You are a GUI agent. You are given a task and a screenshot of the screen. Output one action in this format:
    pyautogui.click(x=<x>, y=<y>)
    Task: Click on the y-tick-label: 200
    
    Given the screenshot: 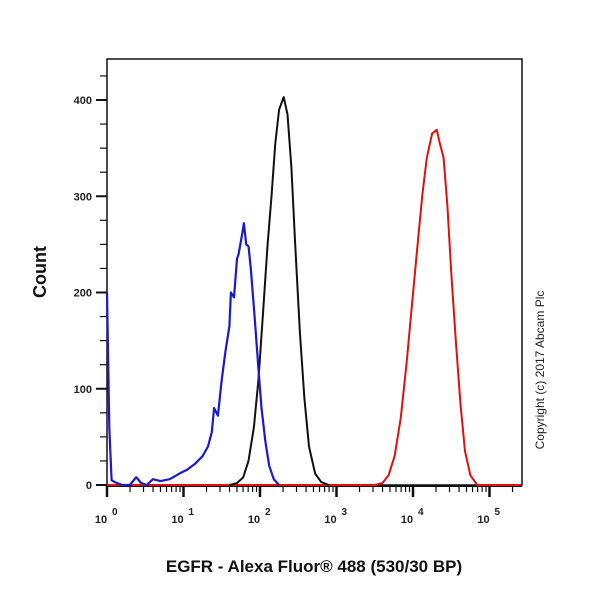 What is the action you would take?
    pyautogui.click(x=83, y=294)
    